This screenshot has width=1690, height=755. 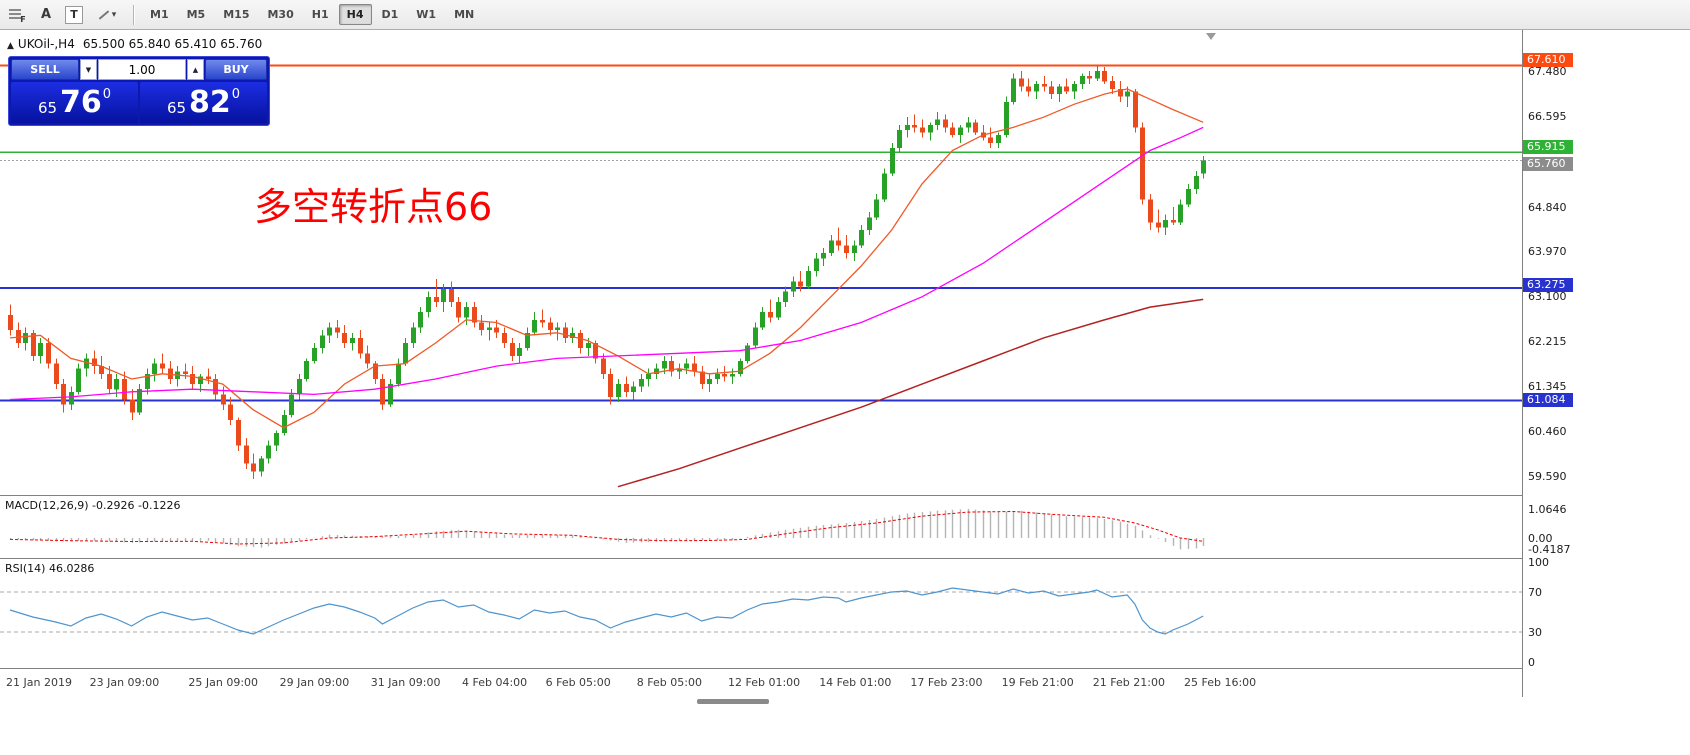 I want to click on buy-price-sup: 0, so click(x=236, y=94).